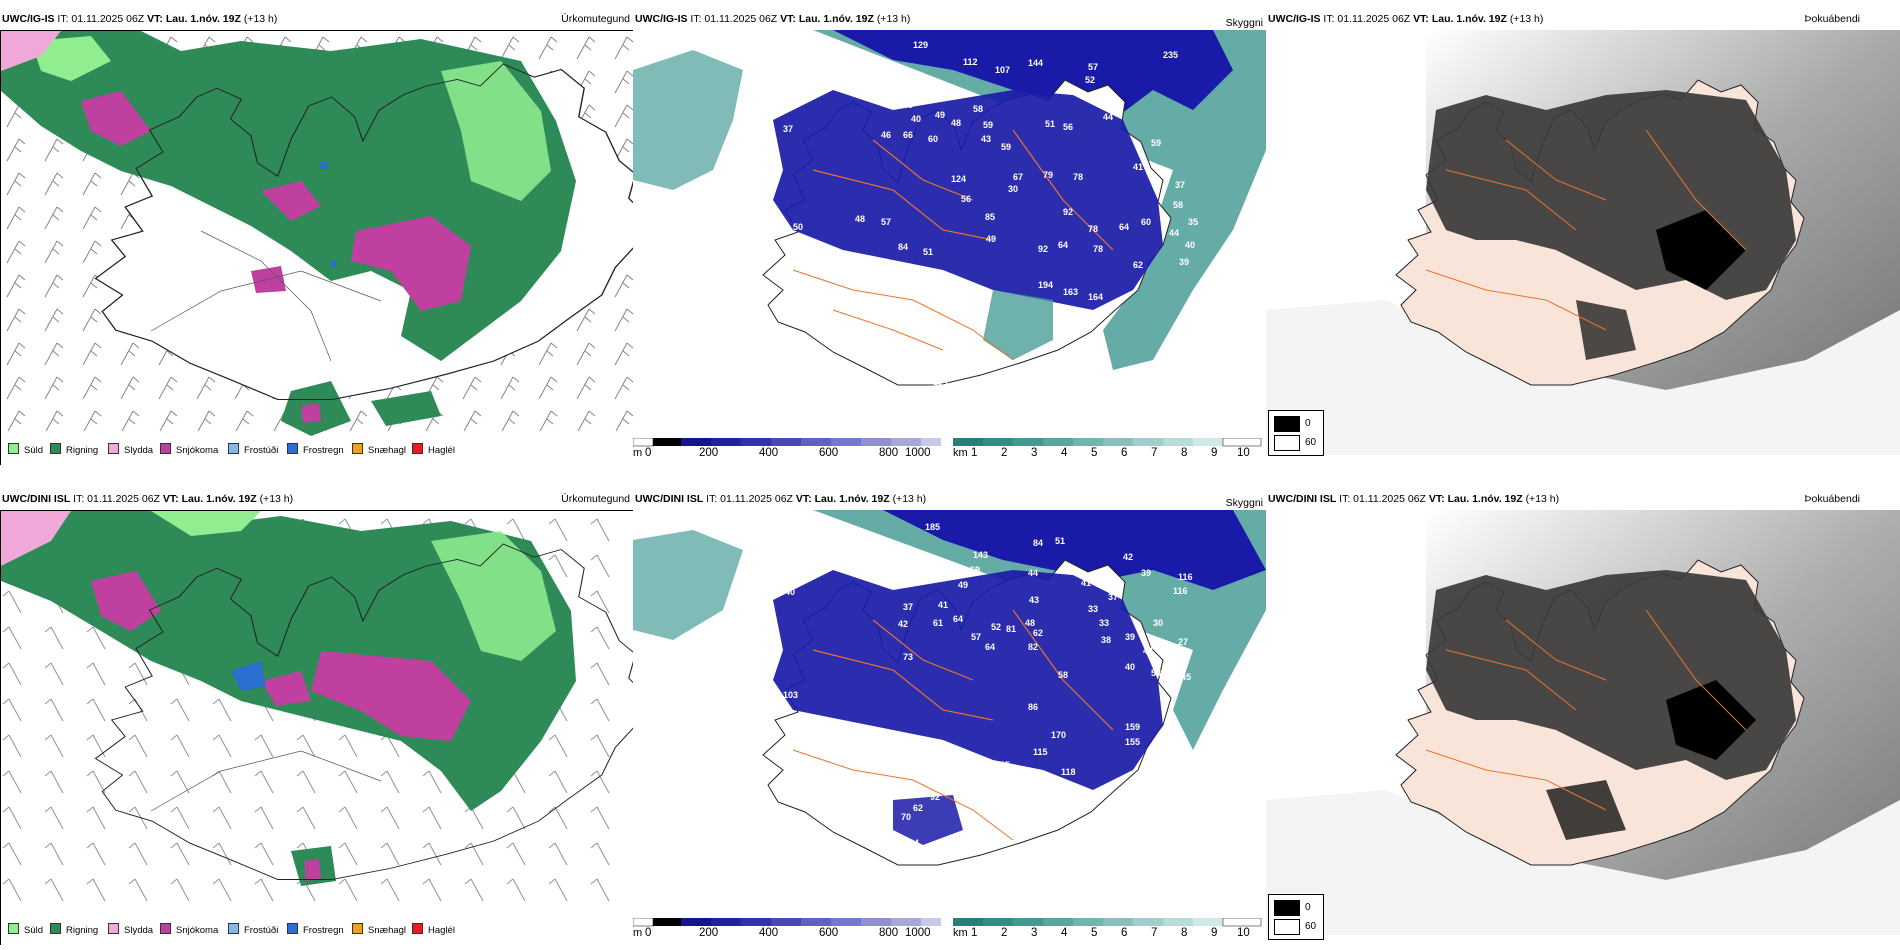 Image resolution: width=1900 pixels, height=950 pixels. Describe the element at coordinates (1243, 453) in the screenshot. I see `visibility-tick: 10` at that location.